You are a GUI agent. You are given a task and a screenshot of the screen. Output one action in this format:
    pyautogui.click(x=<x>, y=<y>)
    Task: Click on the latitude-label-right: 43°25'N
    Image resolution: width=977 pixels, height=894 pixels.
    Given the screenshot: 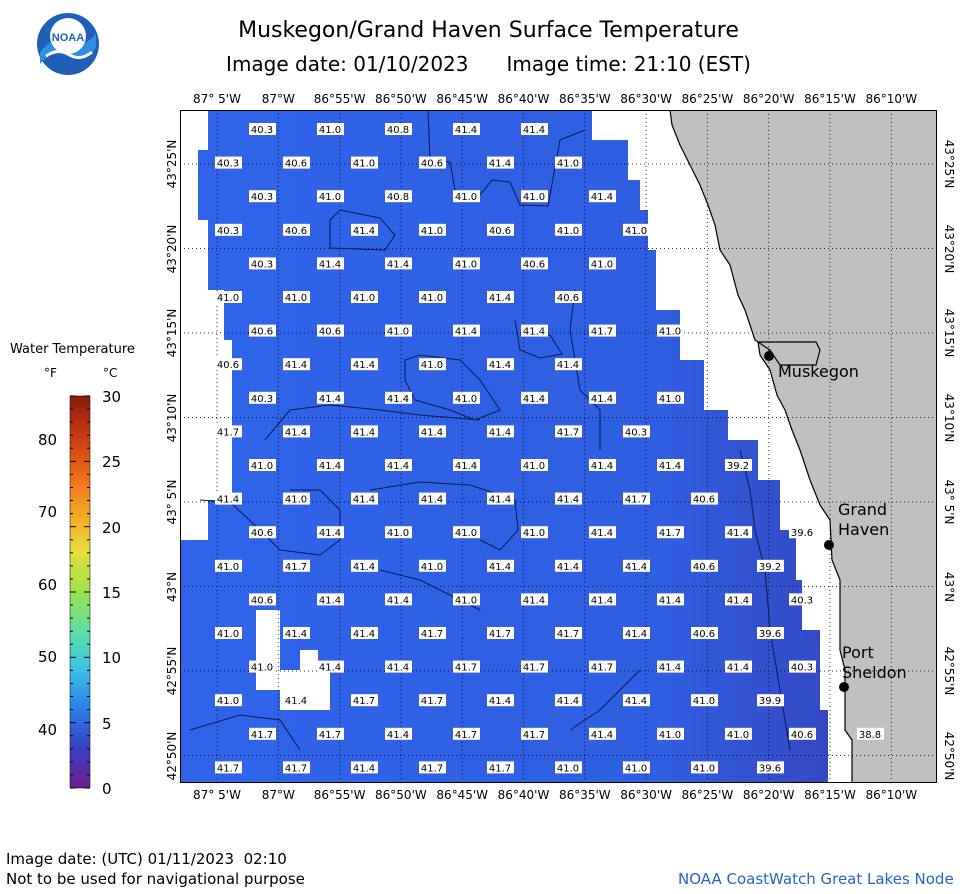 What is the action you would take?
    pyautogui.click(x=949, y=164)
    